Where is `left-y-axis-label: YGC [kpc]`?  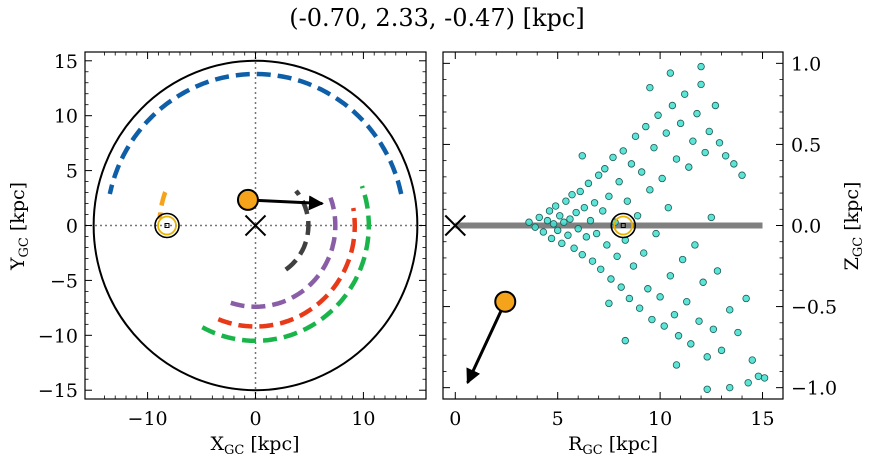
left-y-axis-label: YGC [kpc] is located at coordinates (19, 226).